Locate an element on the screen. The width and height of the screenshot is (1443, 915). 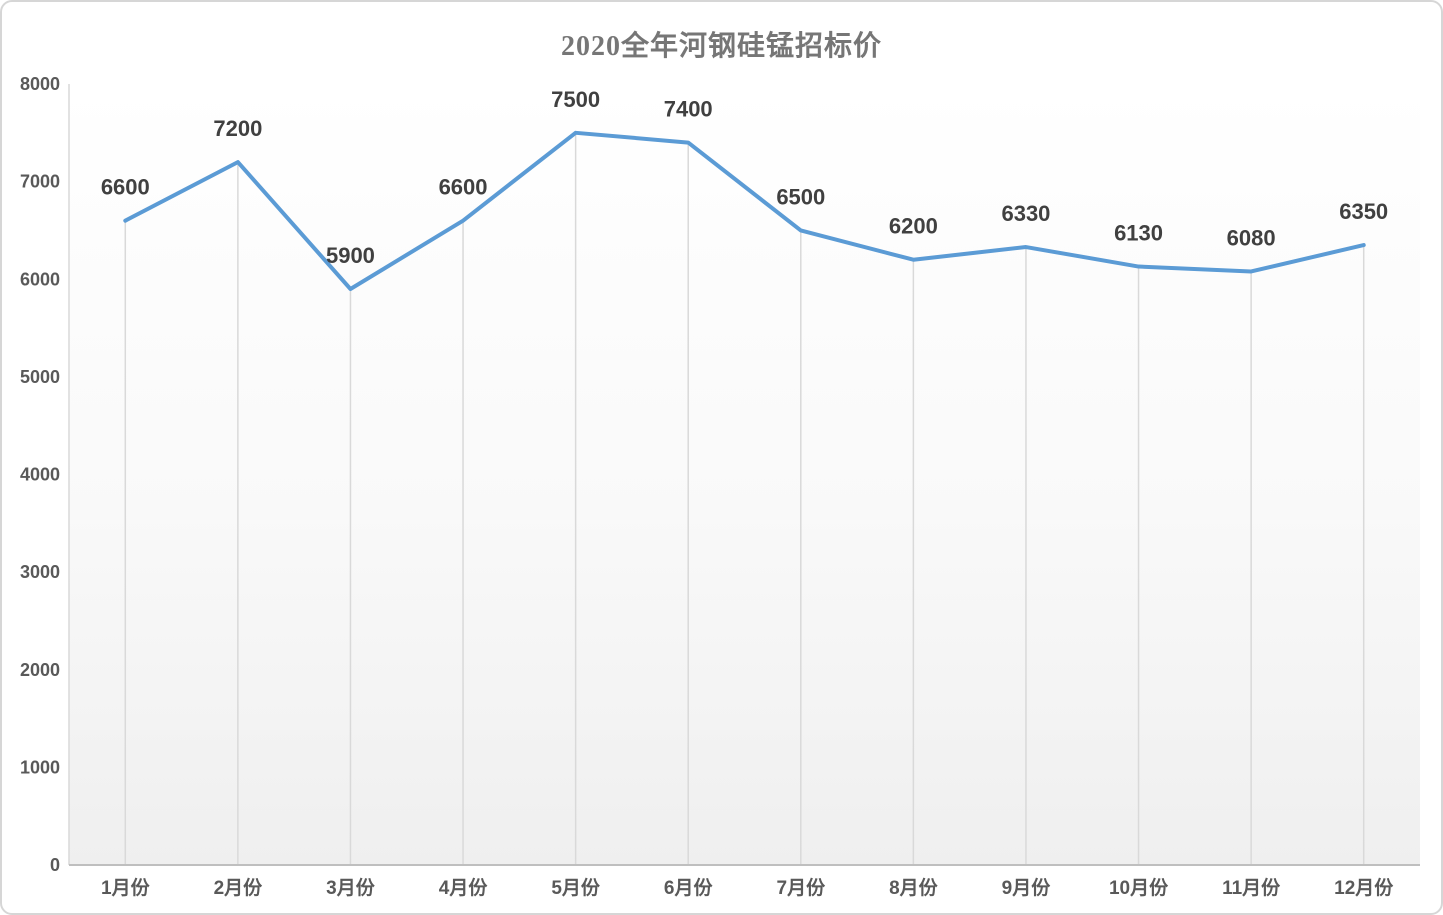
y-axis-tick-label: 7000 is located at coordinates (40, 182).